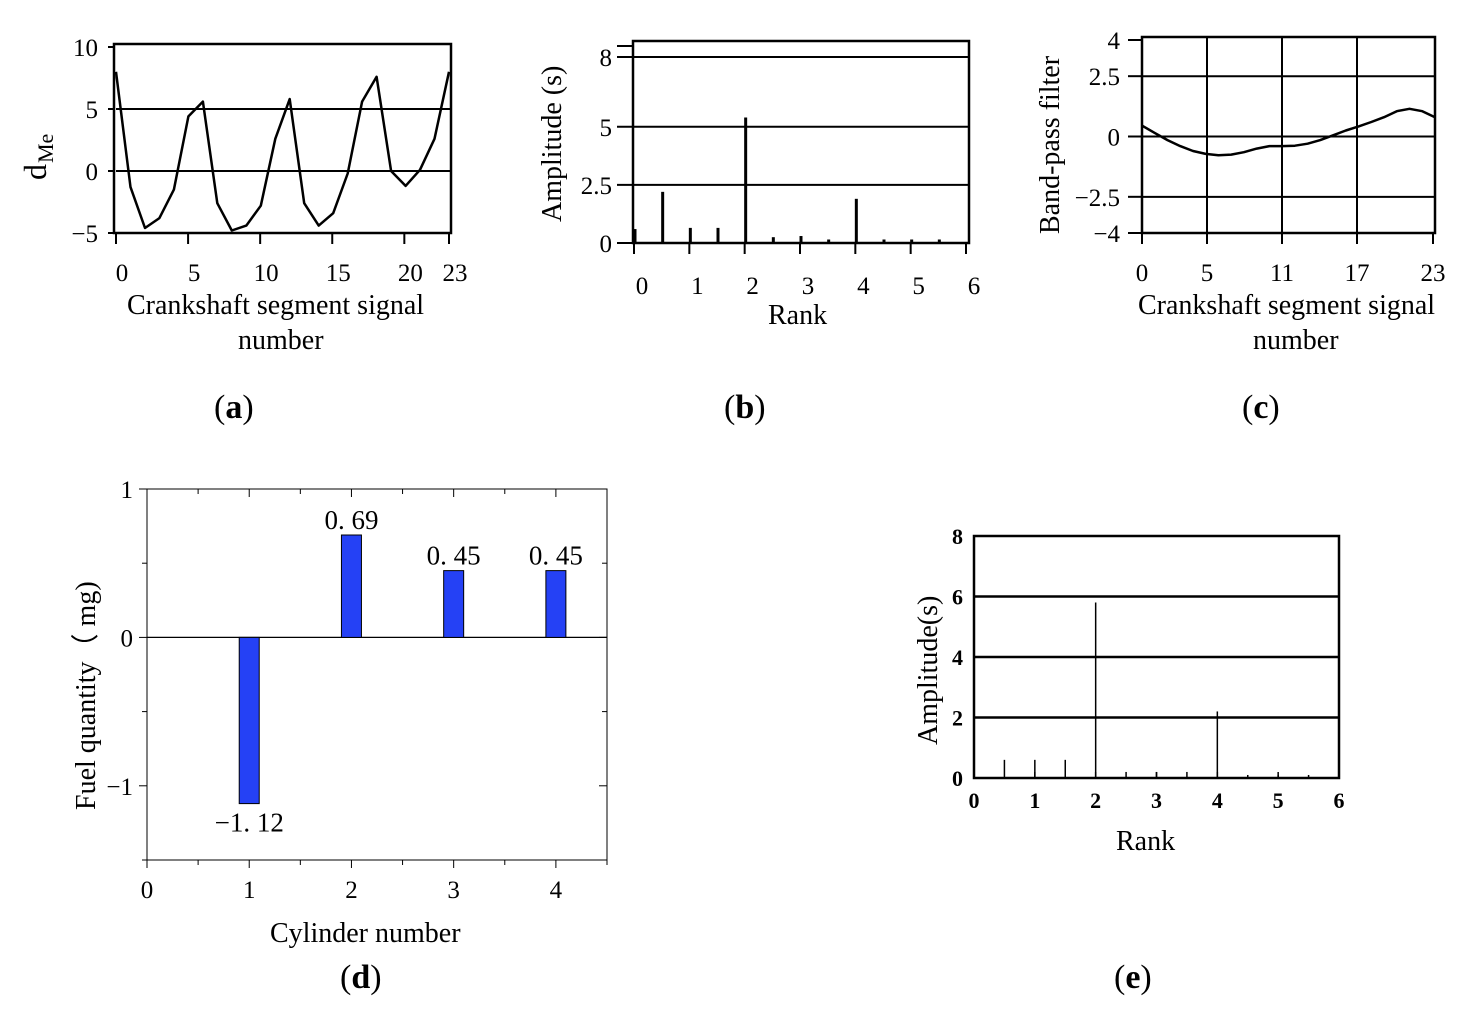  I want to click on panel-b-caption-letter: b, so click(744, 407).